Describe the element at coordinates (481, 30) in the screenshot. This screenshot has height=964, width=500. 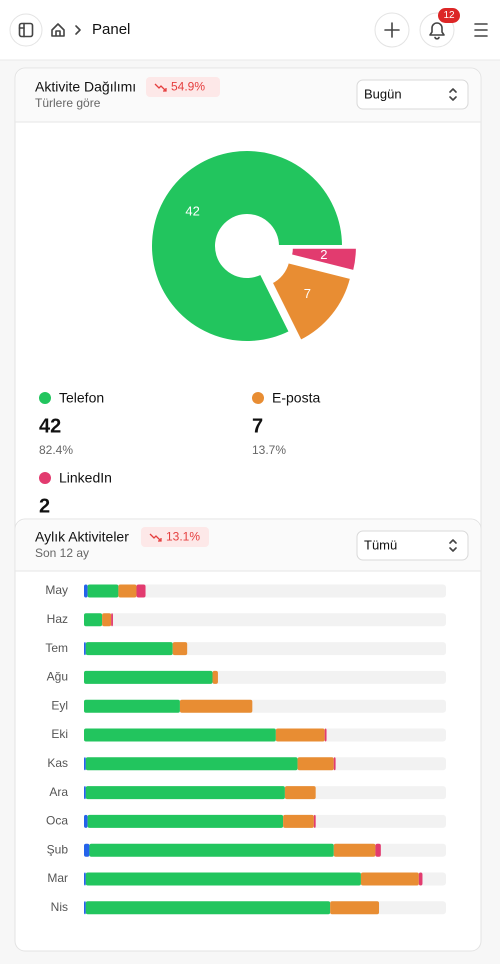
I see `menu-button` at that location.